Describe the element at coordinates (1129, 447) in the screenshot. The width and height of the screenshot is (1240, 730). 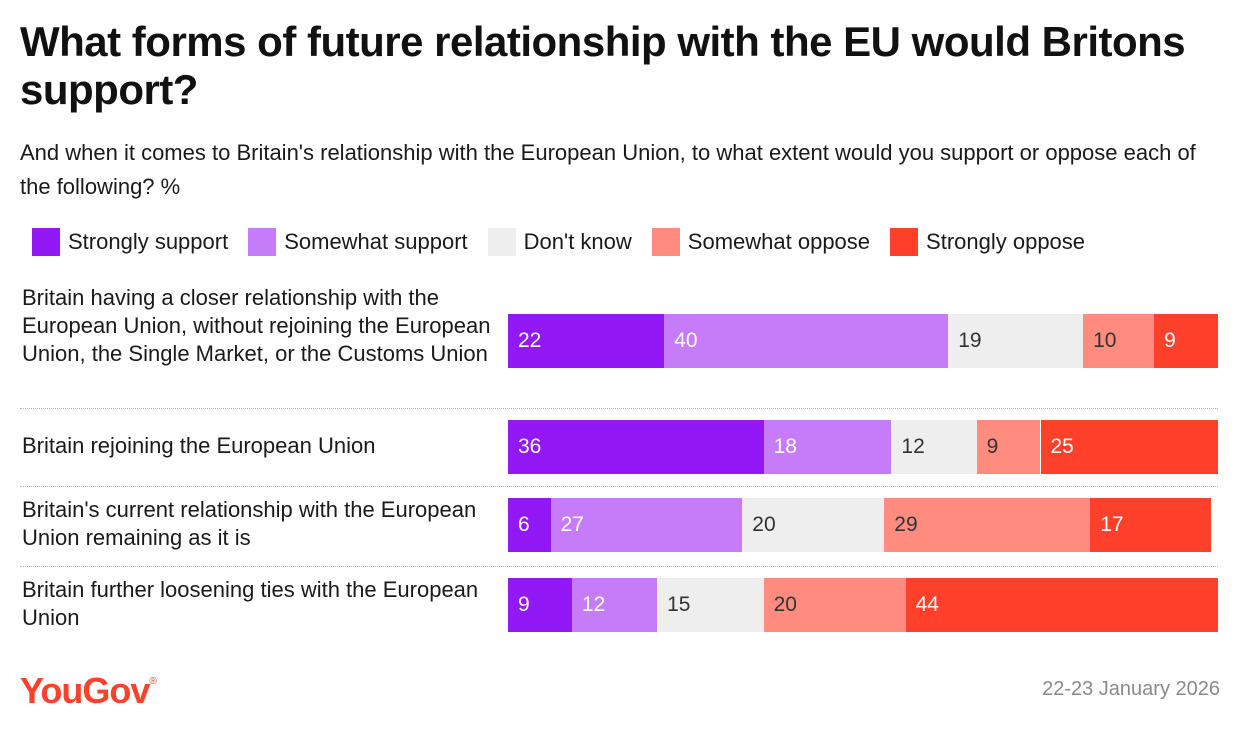
I see `bar-segment-strongly-oppose: 25` at that location.